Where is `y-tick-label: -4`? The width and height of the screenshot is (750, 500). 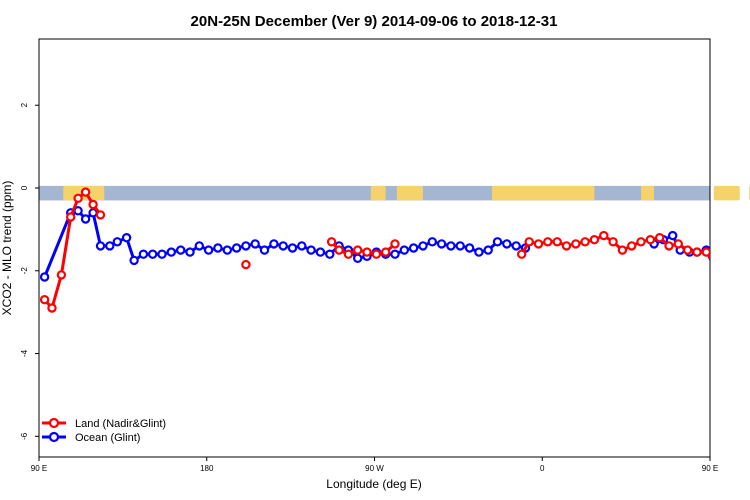
y-tick-label: -4 is located at coordinates (24, 353).